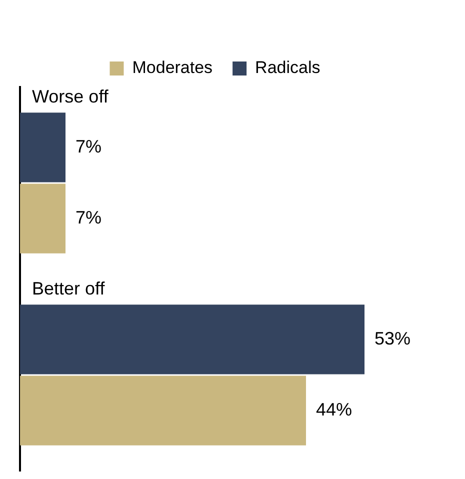 The width and height of the screenshot is (465, 479). I want to click on legend-label: Radicals, so click(287, 68).